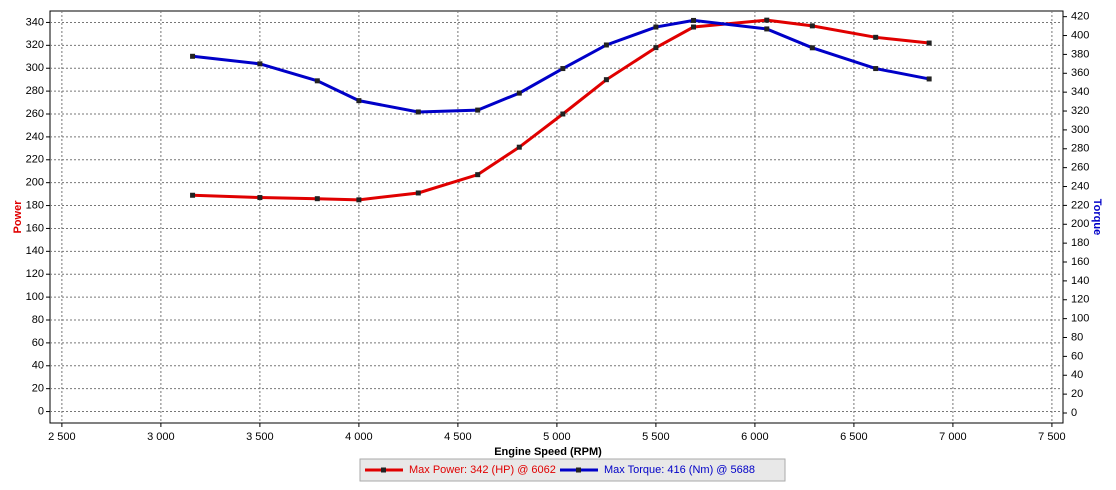 This screenshot has width=1116, height=490. What do you see at coordinates (1080, 243) in the screenshot?
I see `y2-tick-label: 180` at bounding box center [1080, 243].